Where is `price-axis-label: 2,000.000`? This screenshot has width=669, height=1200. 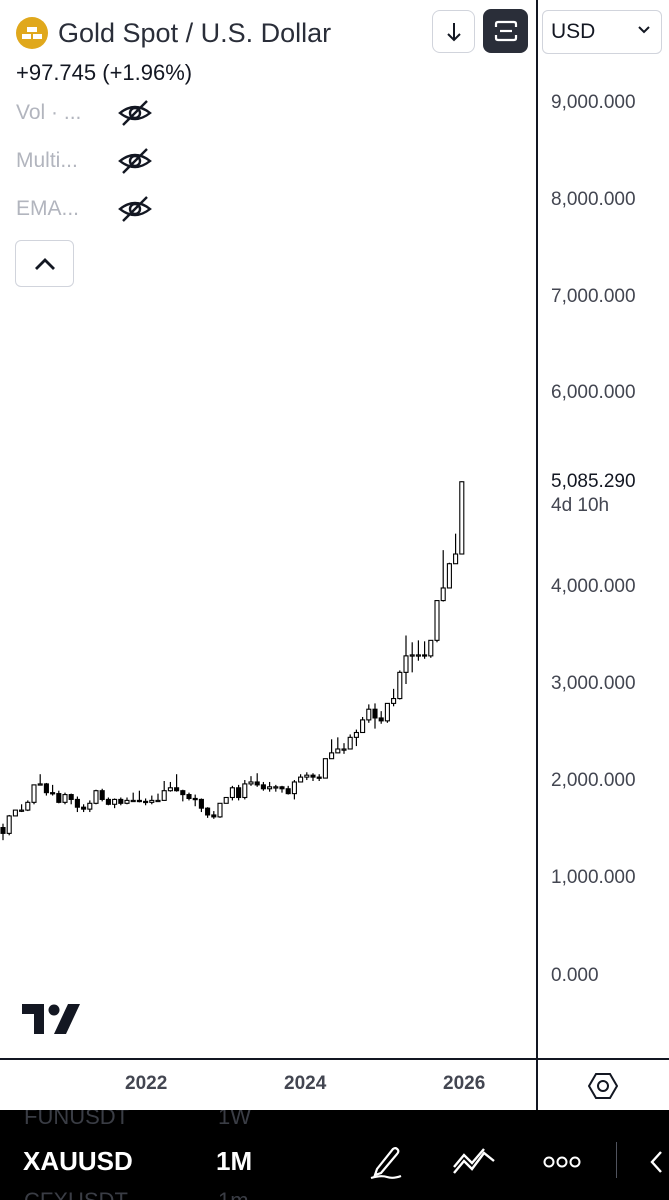
price-axis-label: 2,000.000 is located at coordinates (593, 780).